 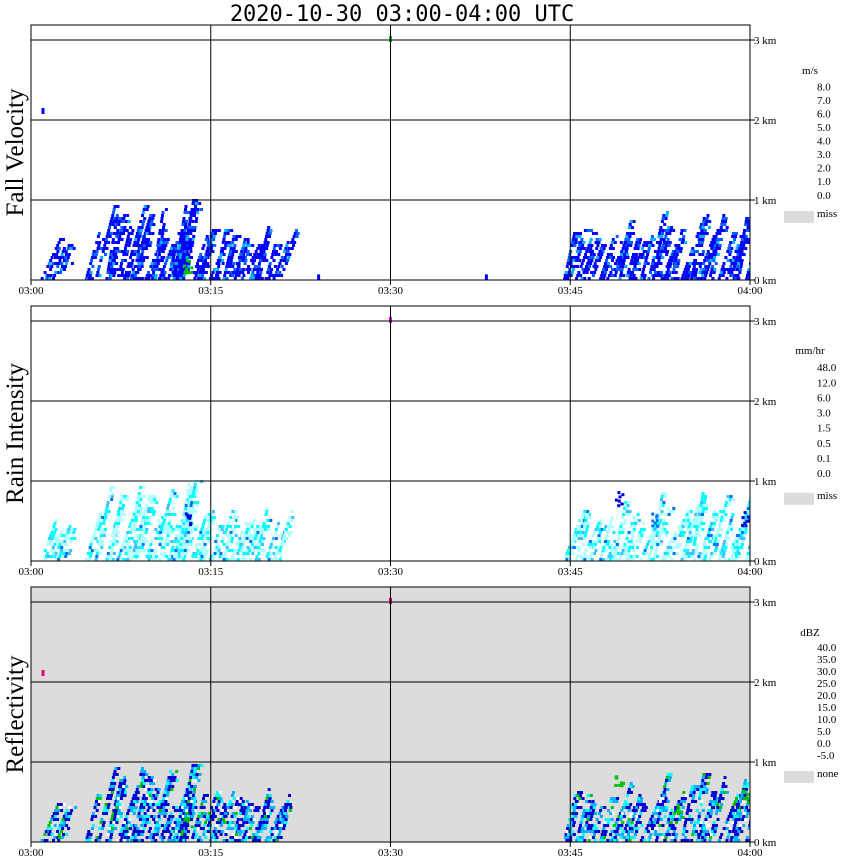 What do you see at coordinates (750, 572) in the screenshot?
I see `x-tick-label: 04:00` at bounding box center [750, 572].